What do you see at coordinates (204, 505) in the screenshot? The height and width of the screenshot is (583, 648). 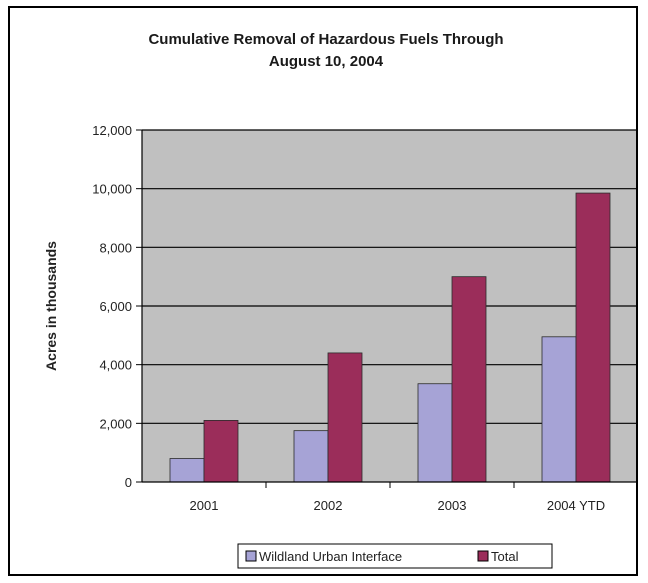 I see `x-tick-label: 2001` at bounding box center [204, 505].